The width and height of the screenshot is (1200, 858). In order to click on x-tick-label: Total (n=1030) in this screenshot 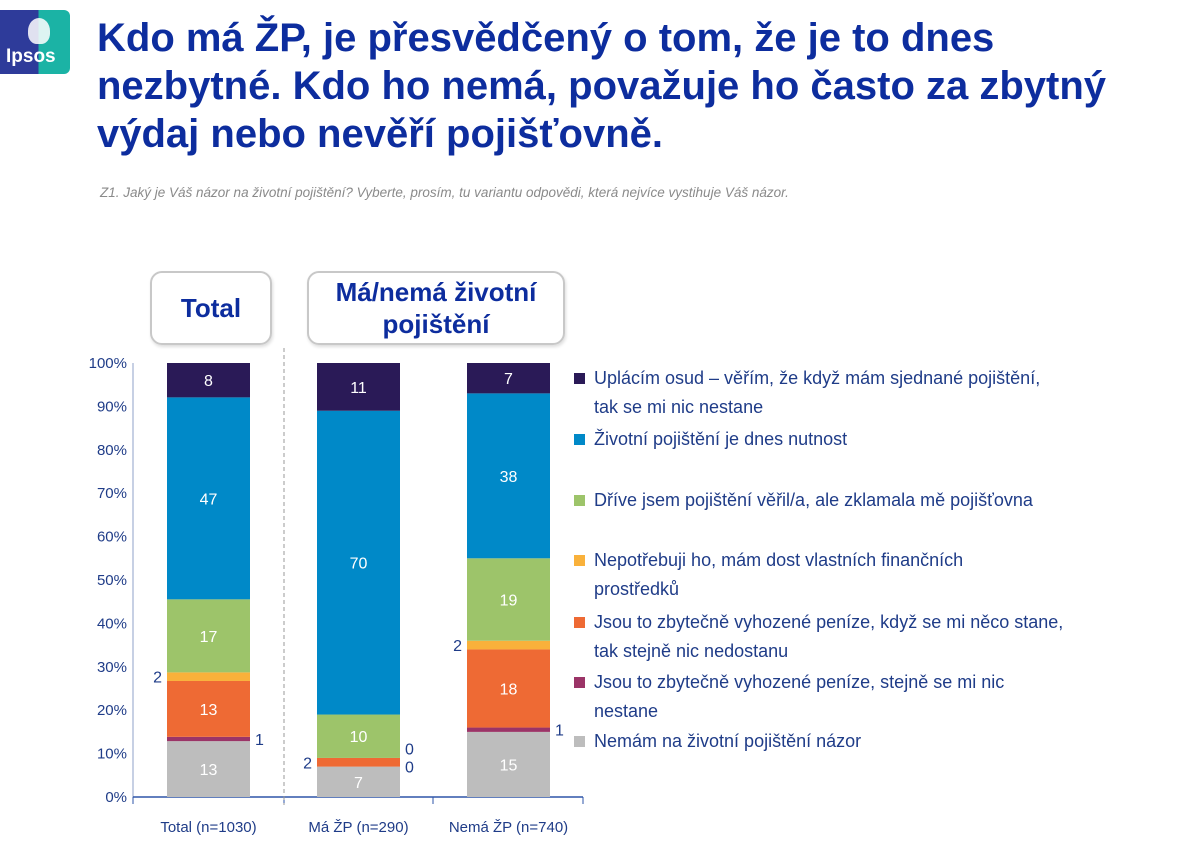, I will do `click(208, 827)`.